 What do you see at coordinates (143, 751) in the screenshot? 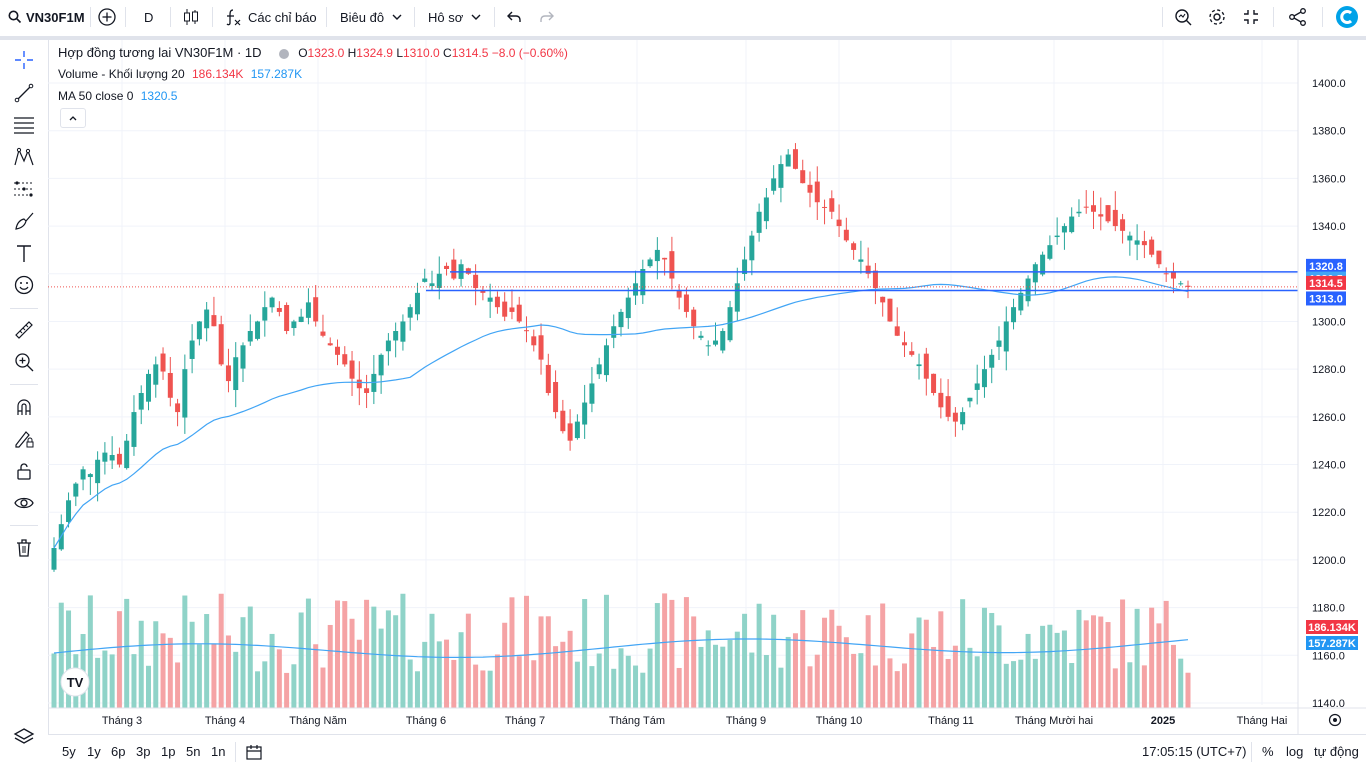
I see `range-3m: 3p` at bounding box center [143, 751].